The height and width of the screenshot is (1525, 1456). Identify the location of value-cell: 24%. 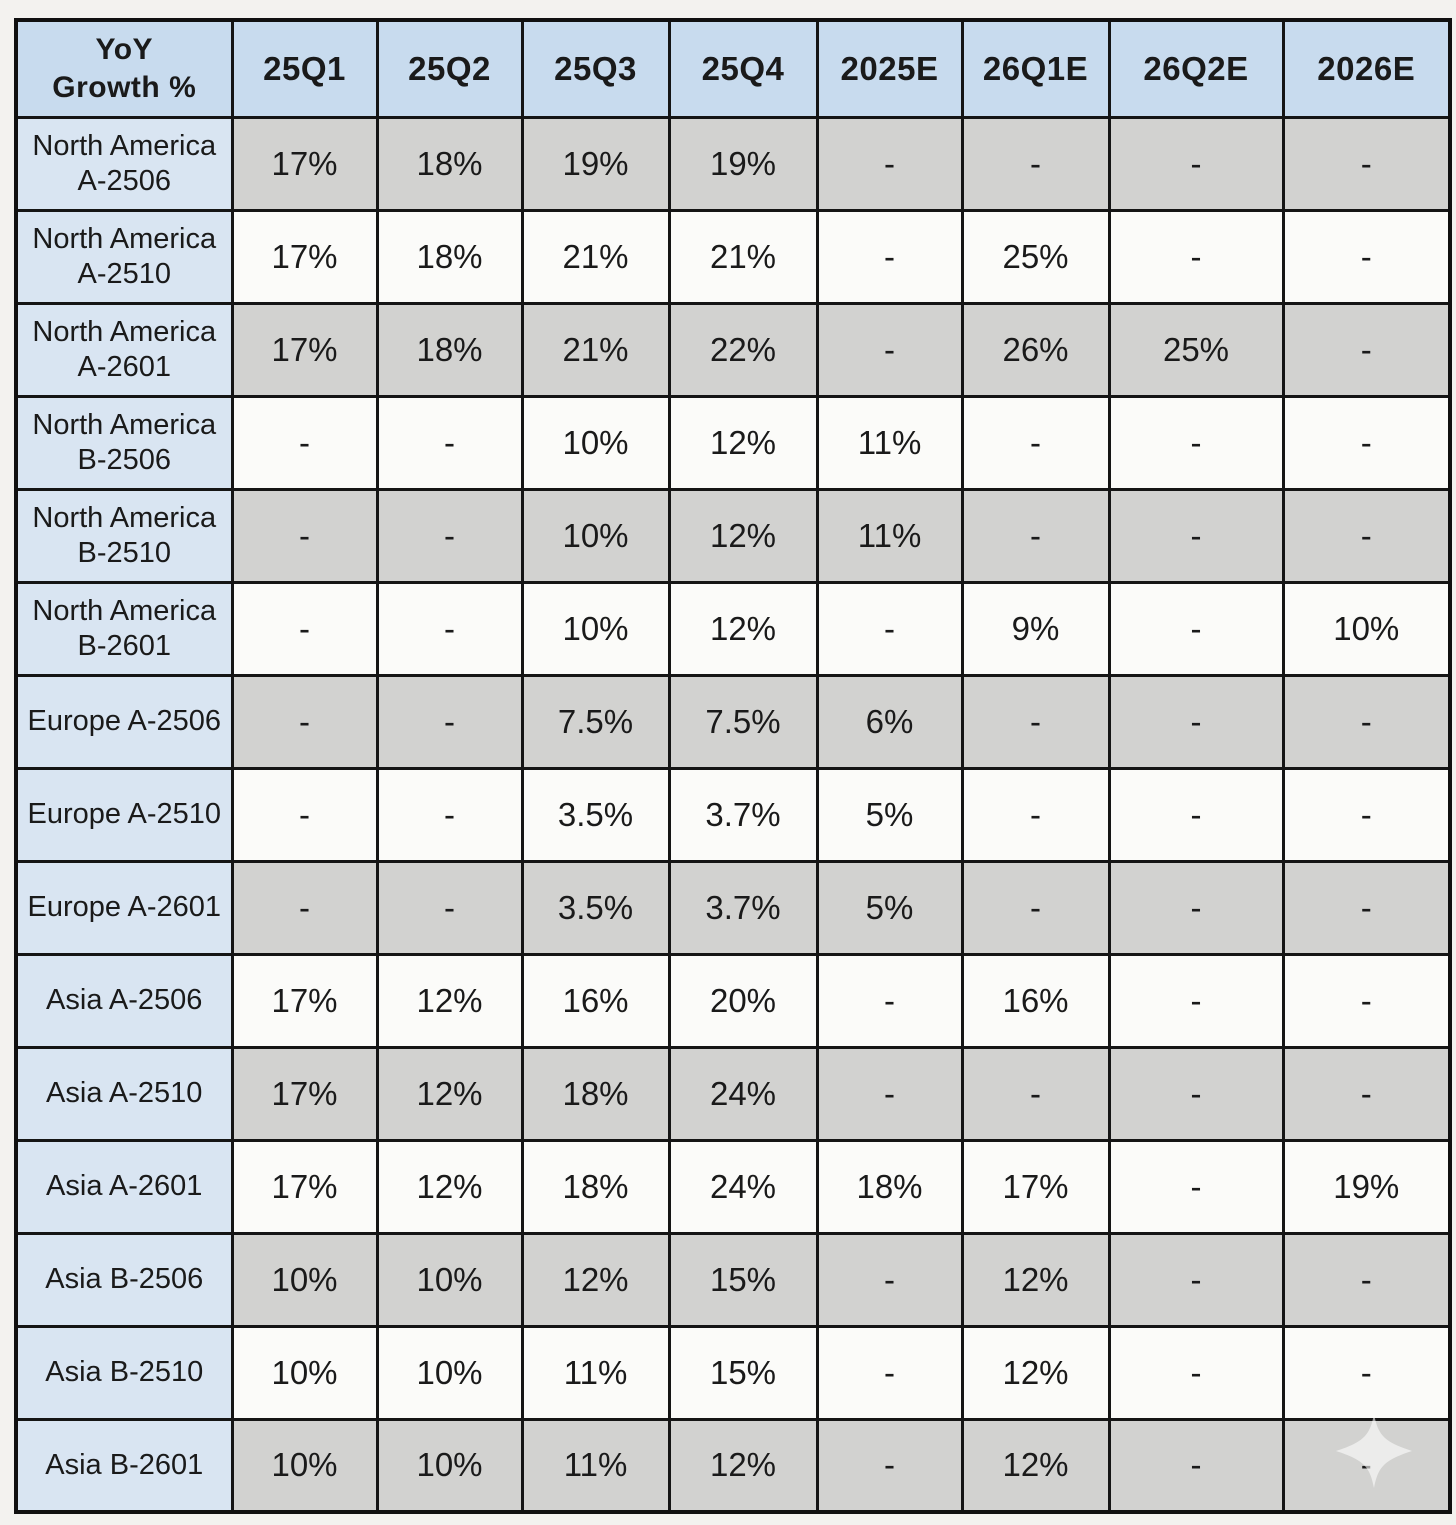
(743, 1186).